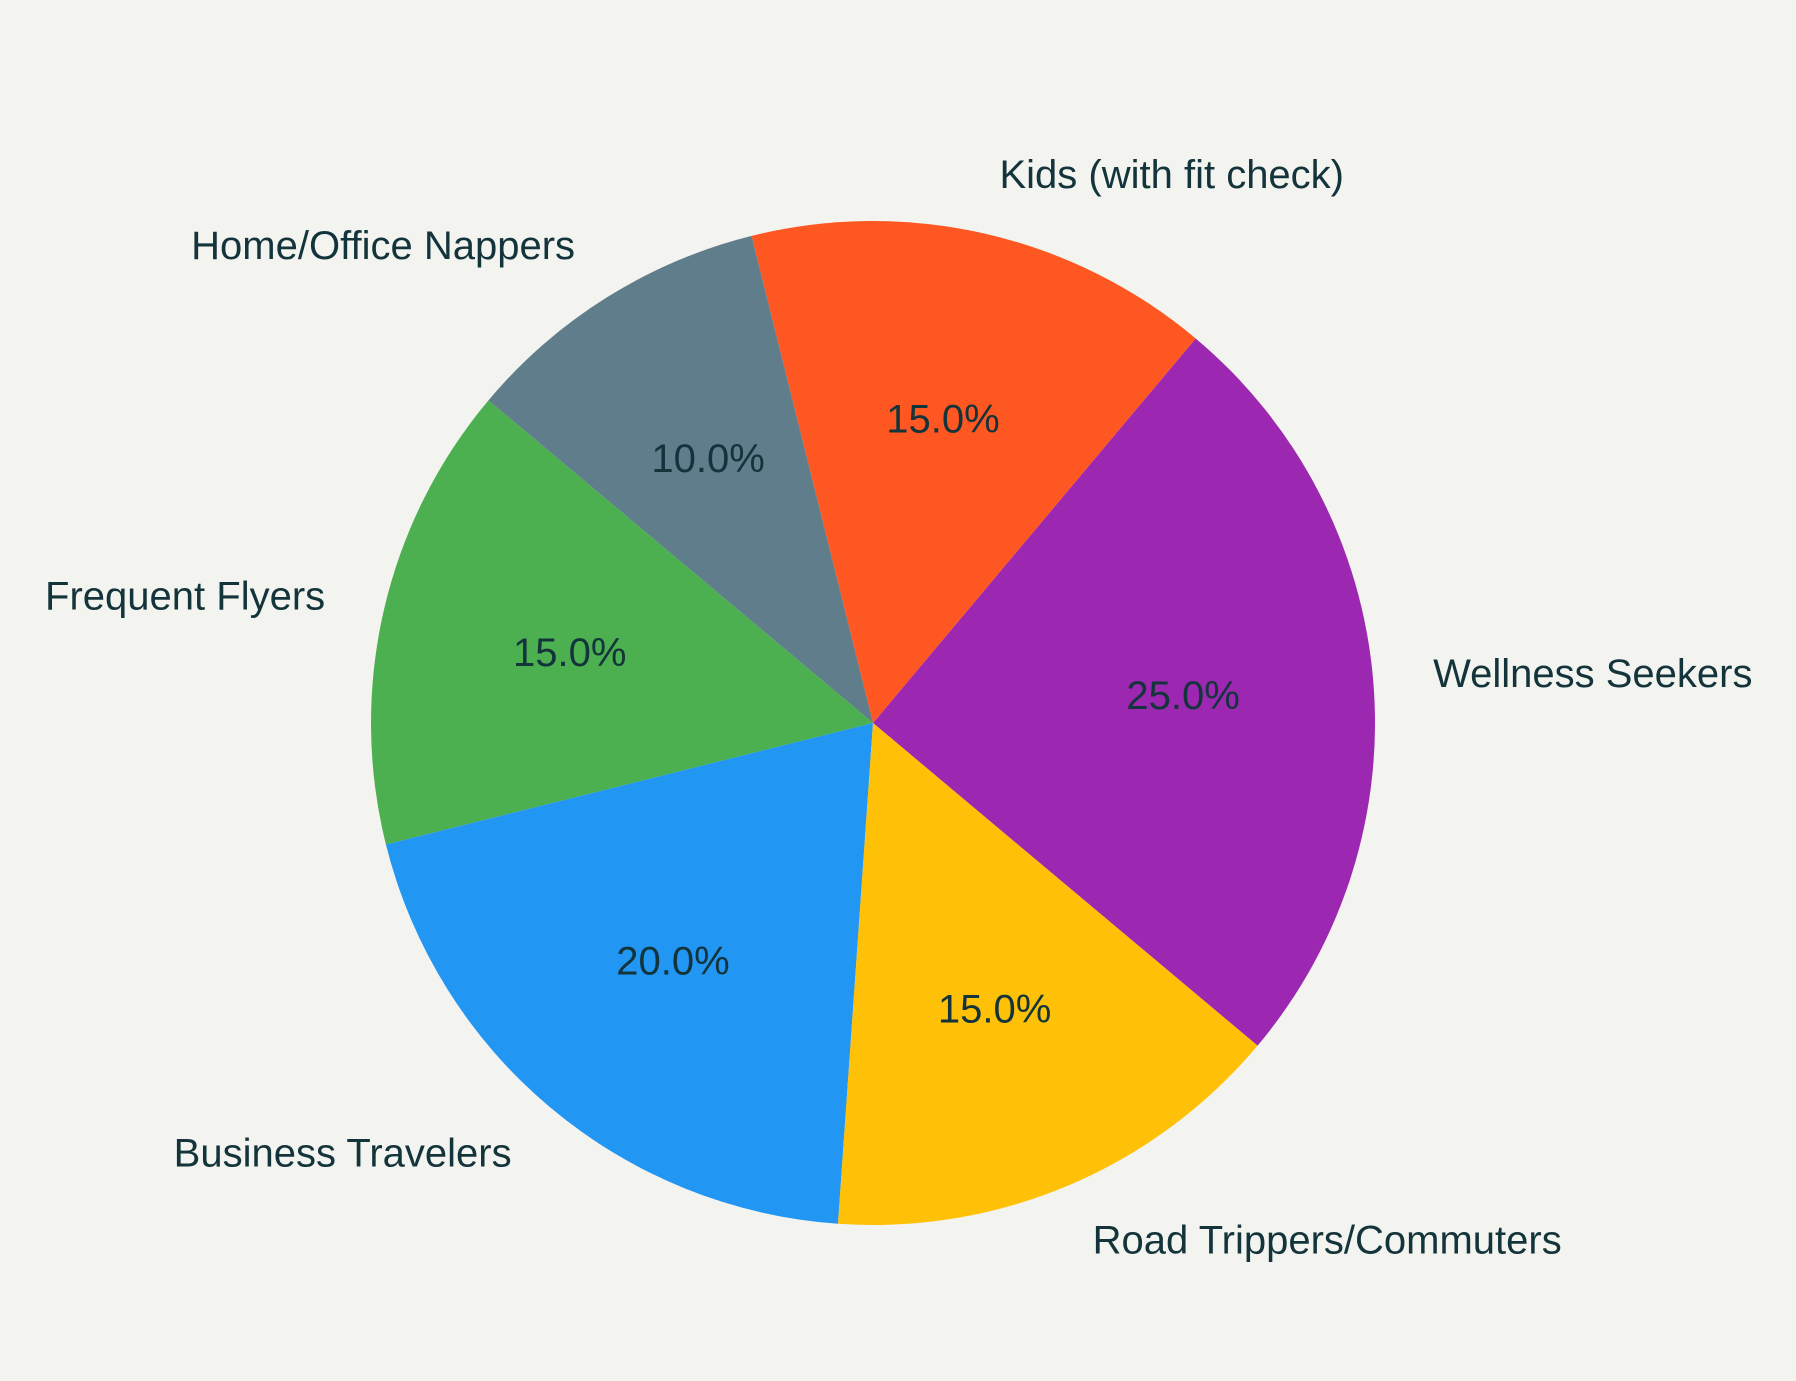  What do you see at coordinates (569, 653) in the screenshot?
I see `percent-label-frequent-flyers: 15.0%` at bounding box center [569, 653].